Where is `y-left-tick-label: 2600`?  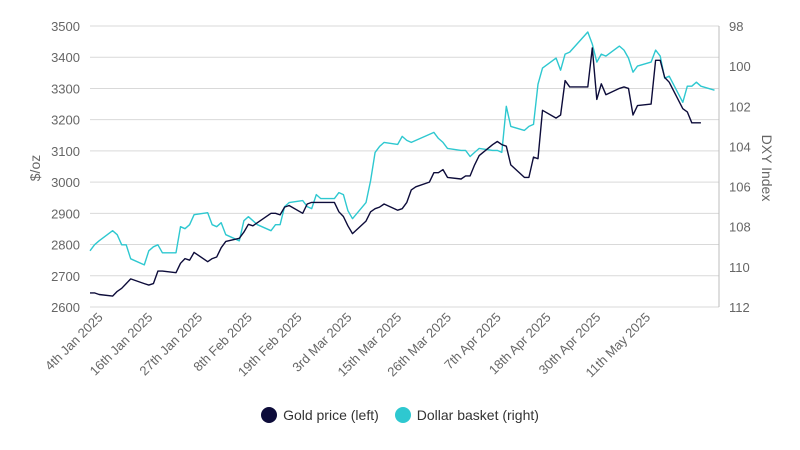
y-left-tick-label: 2600 is located at coordinates (65, 307).